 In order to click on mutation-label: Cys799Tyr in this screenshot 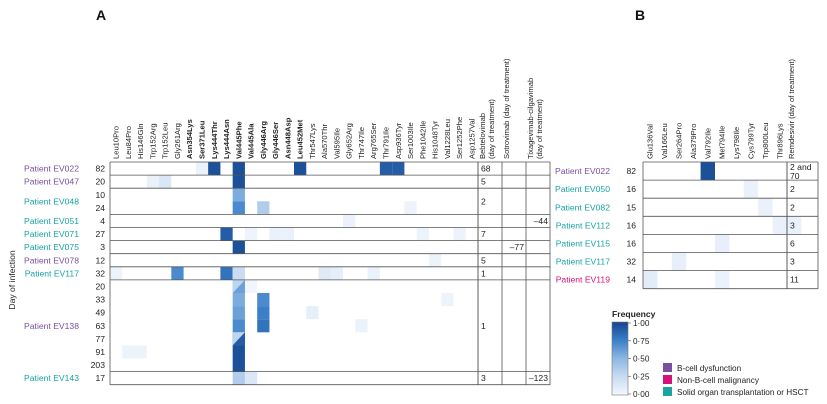, I will do `click(751, 140)`.